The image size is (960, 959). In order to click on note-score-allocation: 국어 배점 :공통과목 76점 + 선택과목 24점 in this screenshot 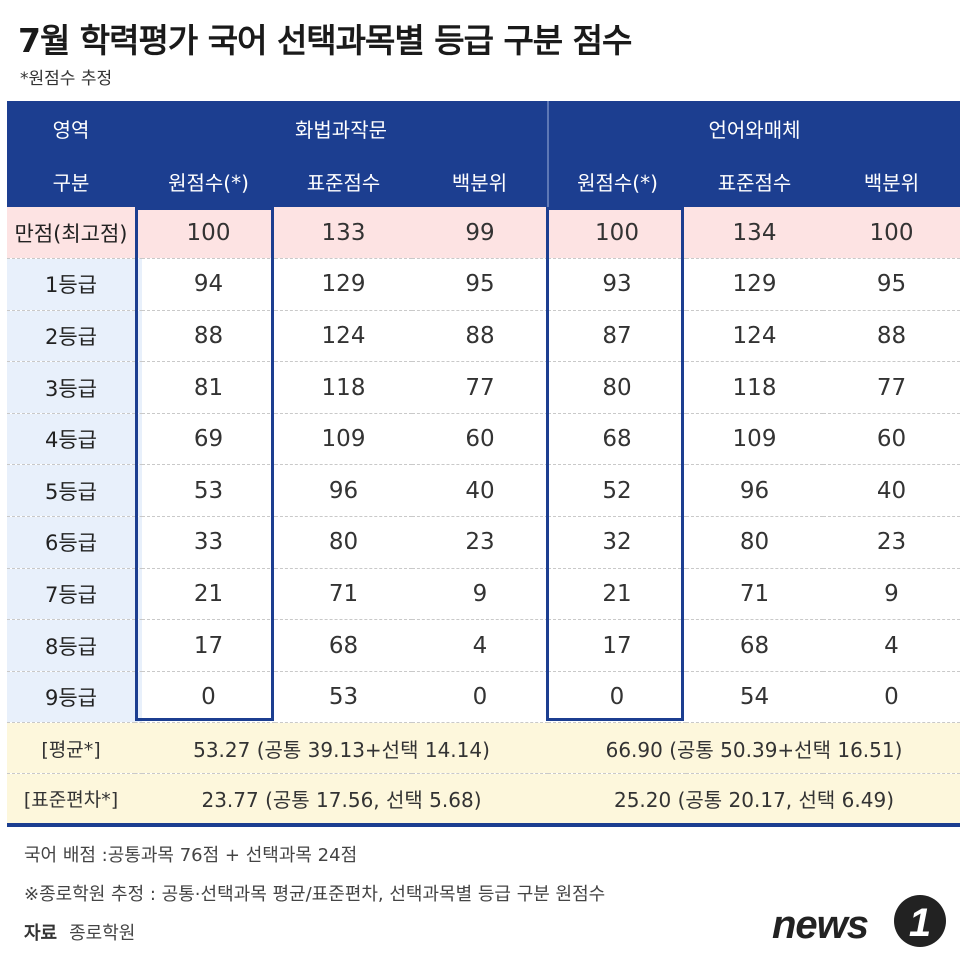, I will do `click(191, 855)`.